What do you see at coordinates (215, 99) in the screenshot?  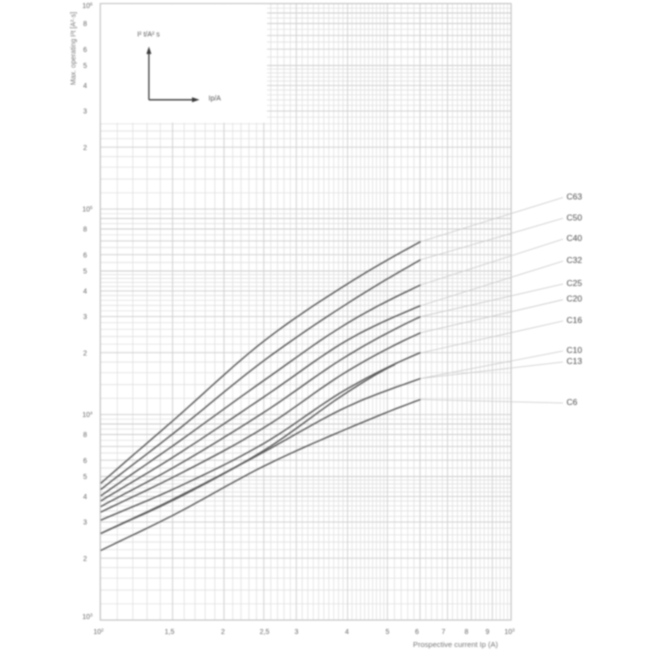 I see `svg-text: Ip/A` at bounding box center [215, 99].